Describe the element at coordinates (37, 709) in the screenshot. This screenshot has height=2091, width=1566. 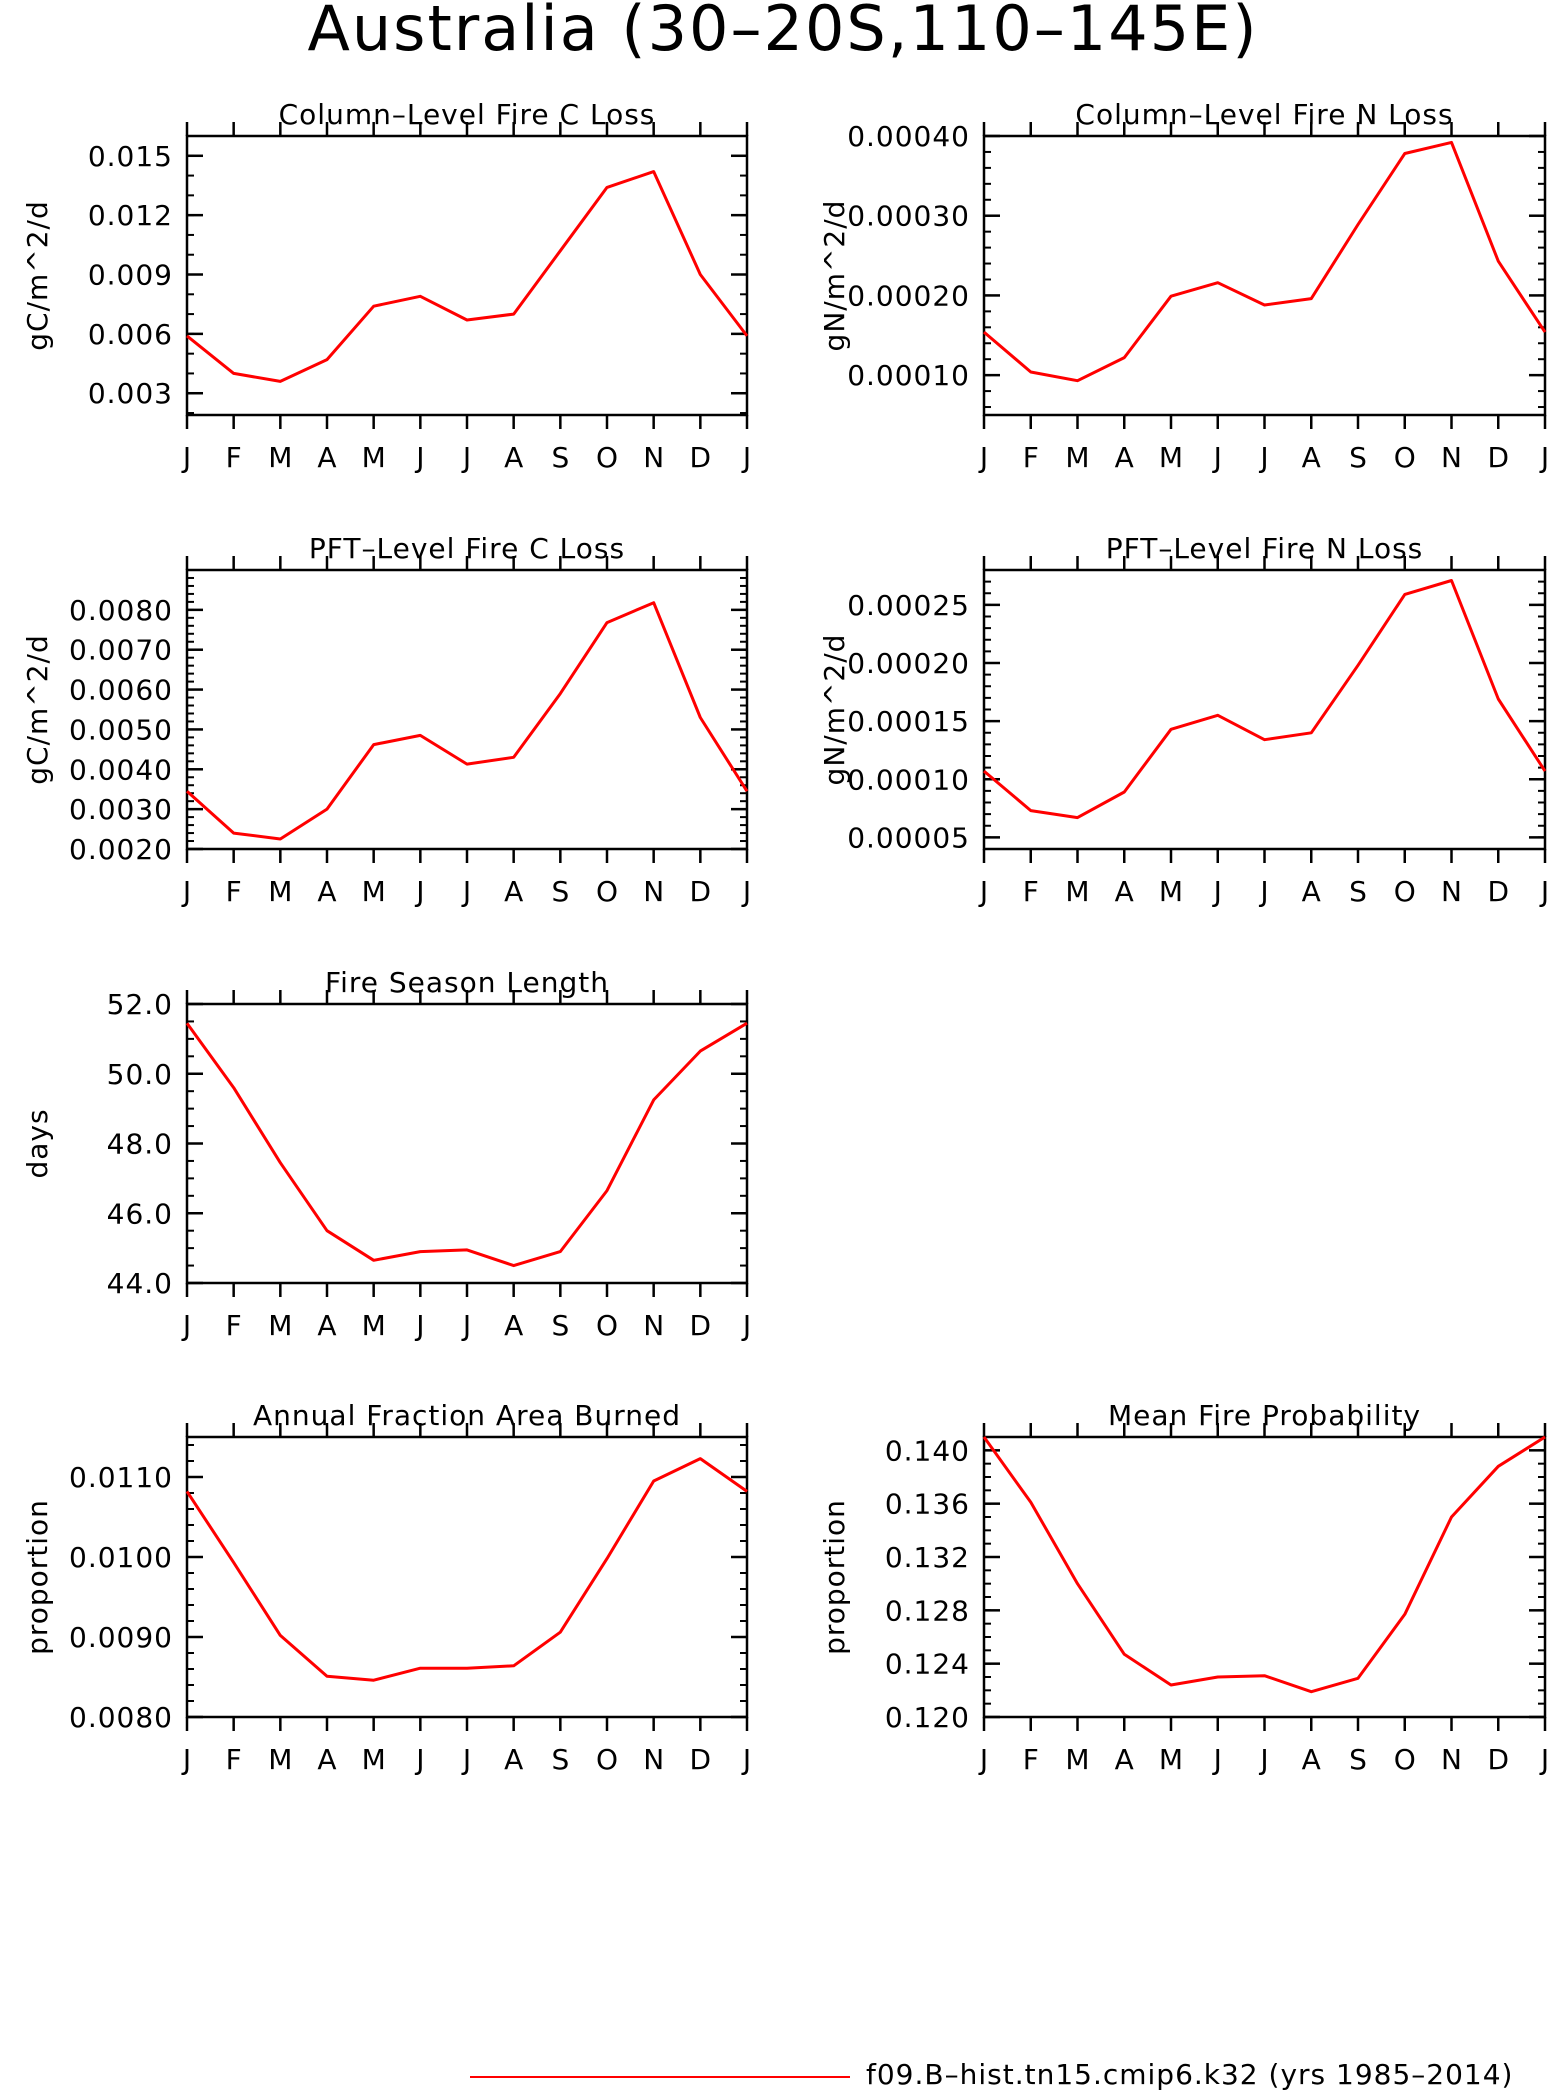
I see `y-axis-label: gC/m^2/d` at that location.